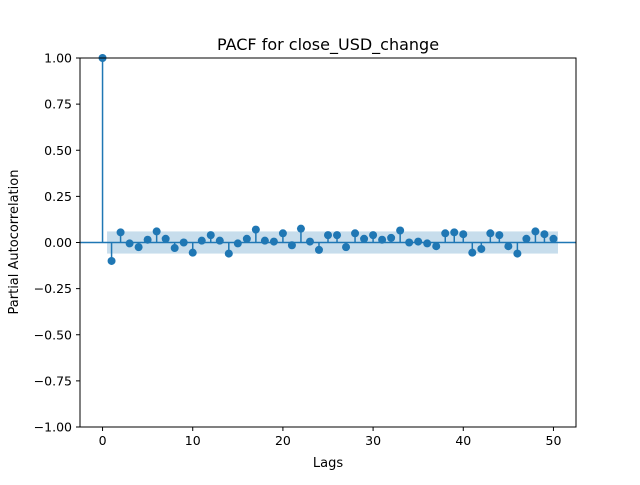 This screenshot has height=485, width=640. What do you see at coordinates (283, 440) in the screenshot?
I see `x-tick-label-20: 20` at bounding box center [283, 440].